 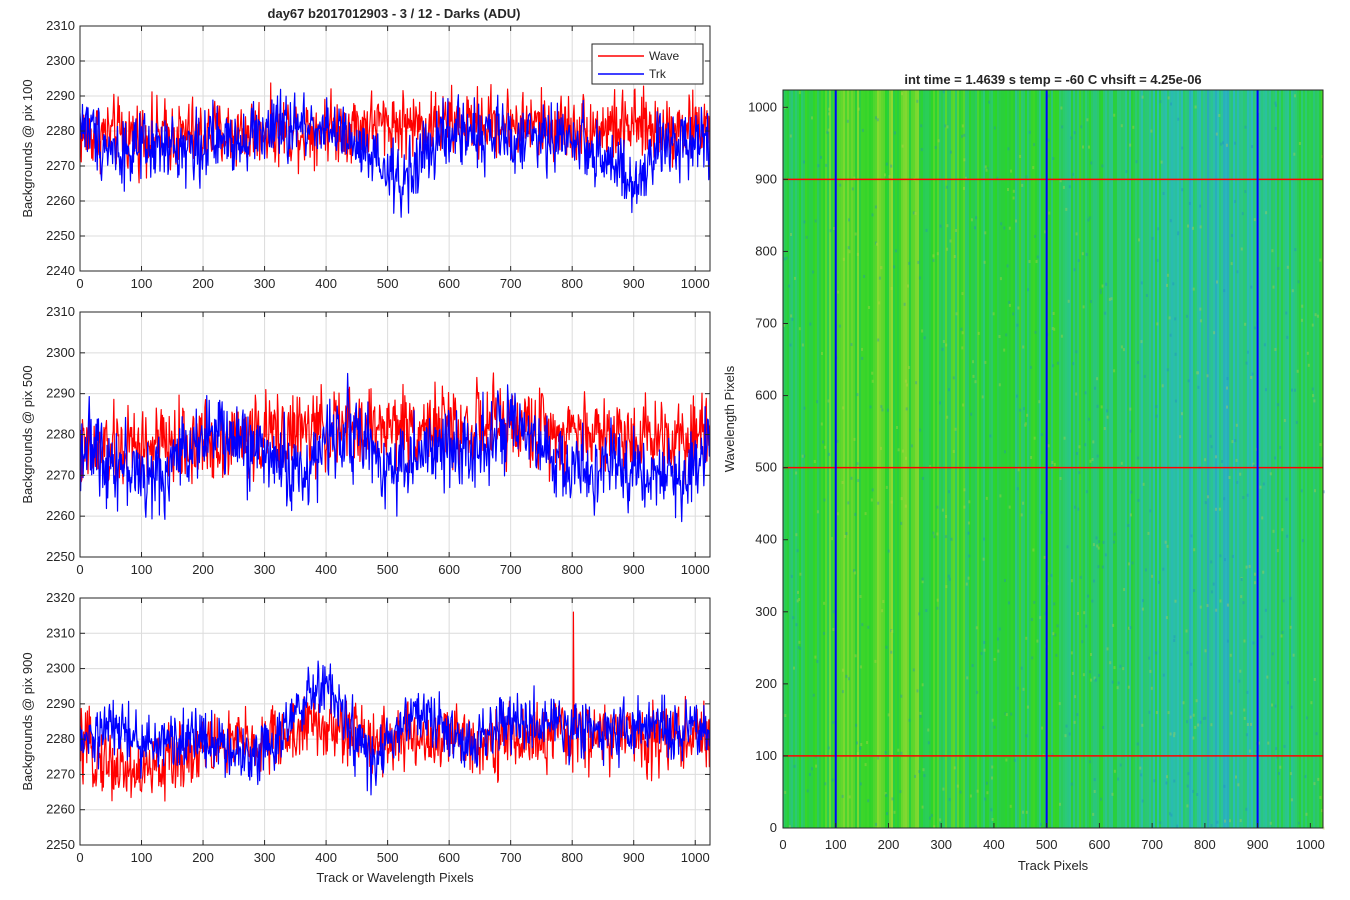 I want to click on x-tick-label: 300, so click(x=265, y=569).